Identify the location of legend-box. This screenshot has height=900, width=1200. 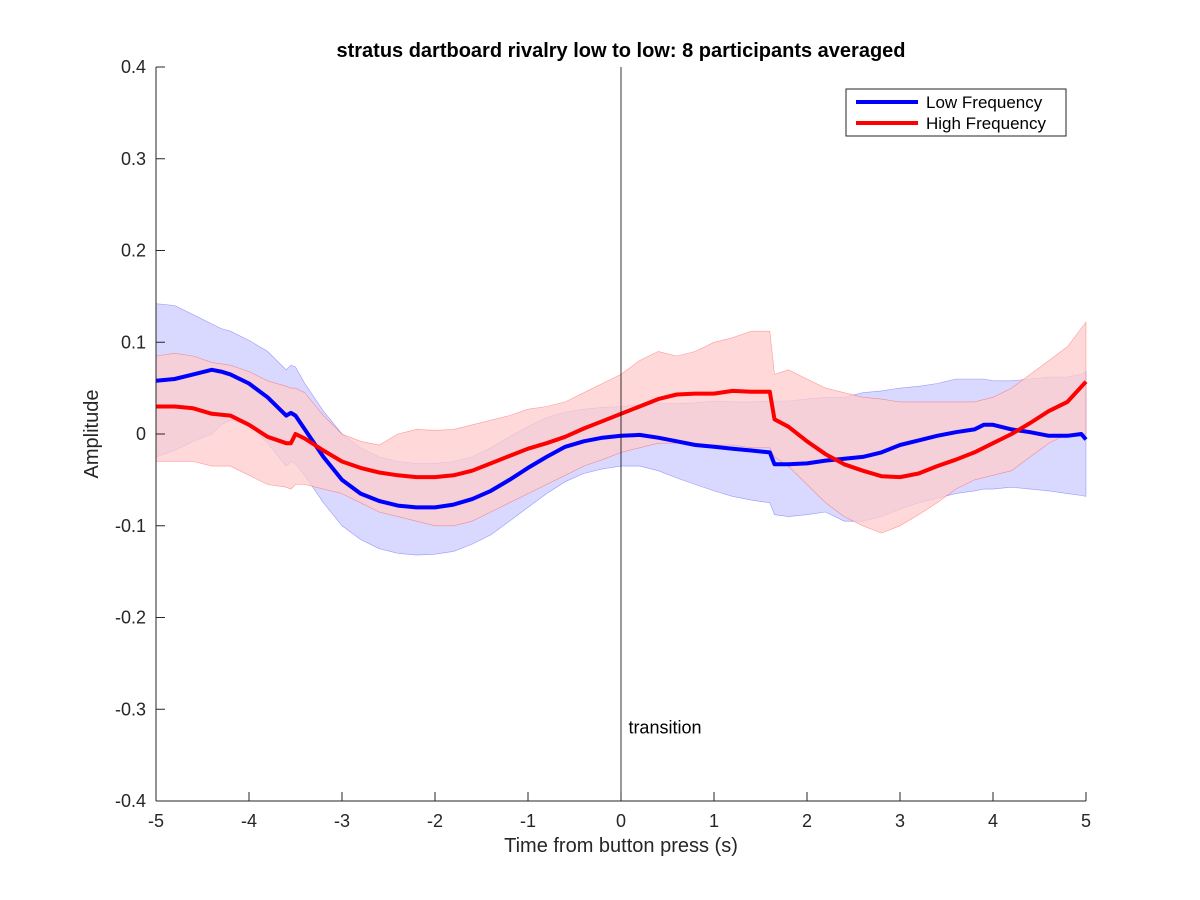
(956, 112).